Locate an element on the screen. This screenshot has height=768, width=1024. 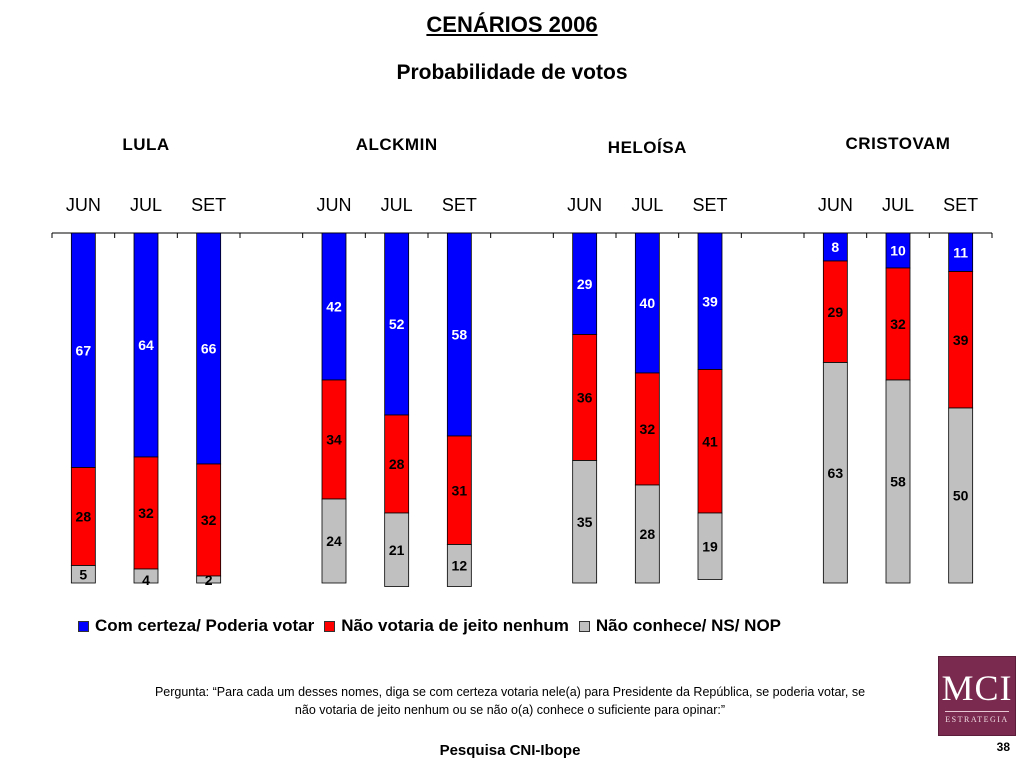
data-label-lula-jul-certeza: 64 is located at coordinates (146, 345).